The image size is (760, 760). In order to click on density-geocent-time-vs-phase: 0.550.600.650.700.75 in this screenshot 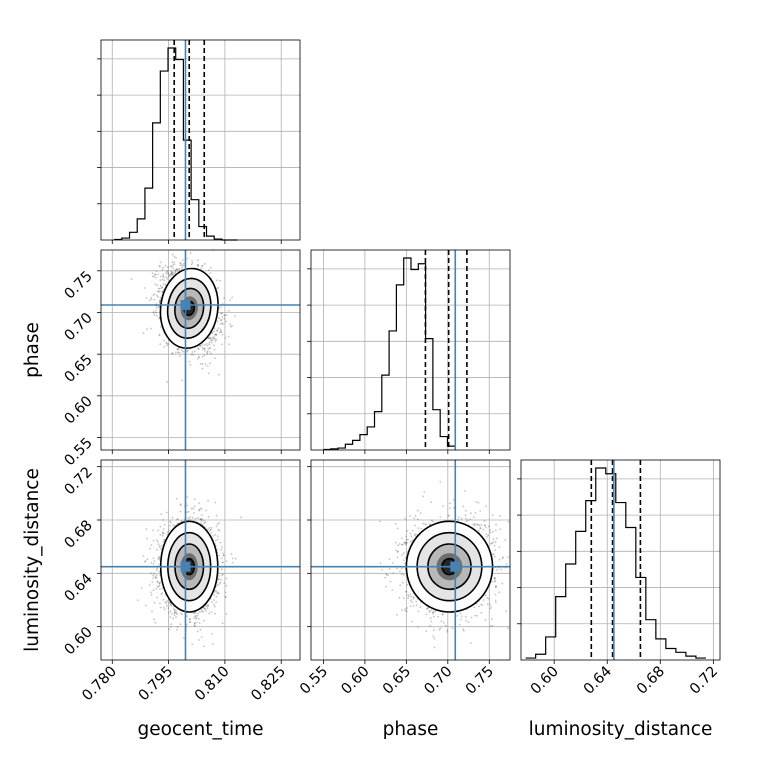, I will do `click(181, 359)`.